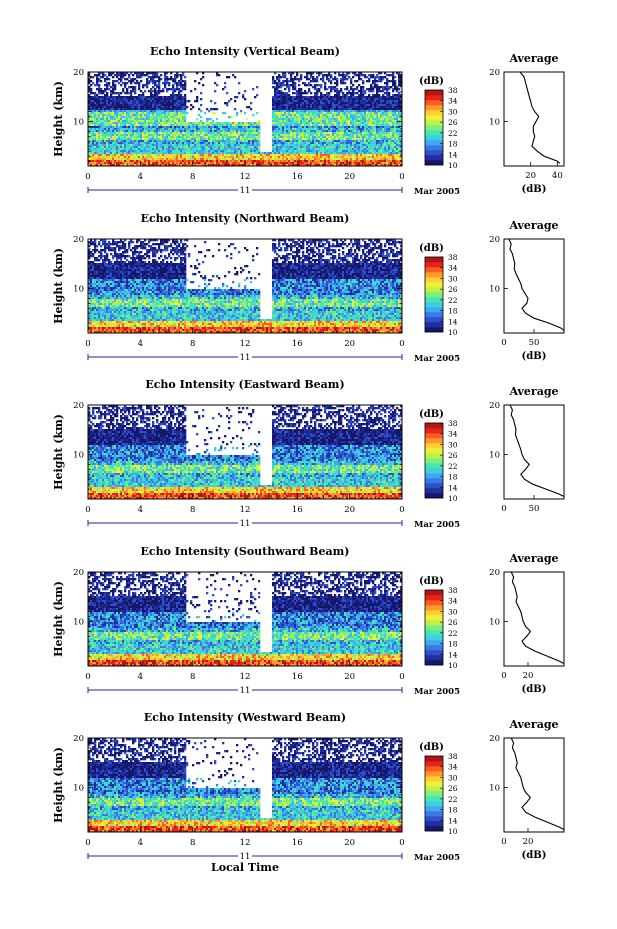  I want to click on average-profile: Average 10 20 0 50 (dB), so click(527, 290).